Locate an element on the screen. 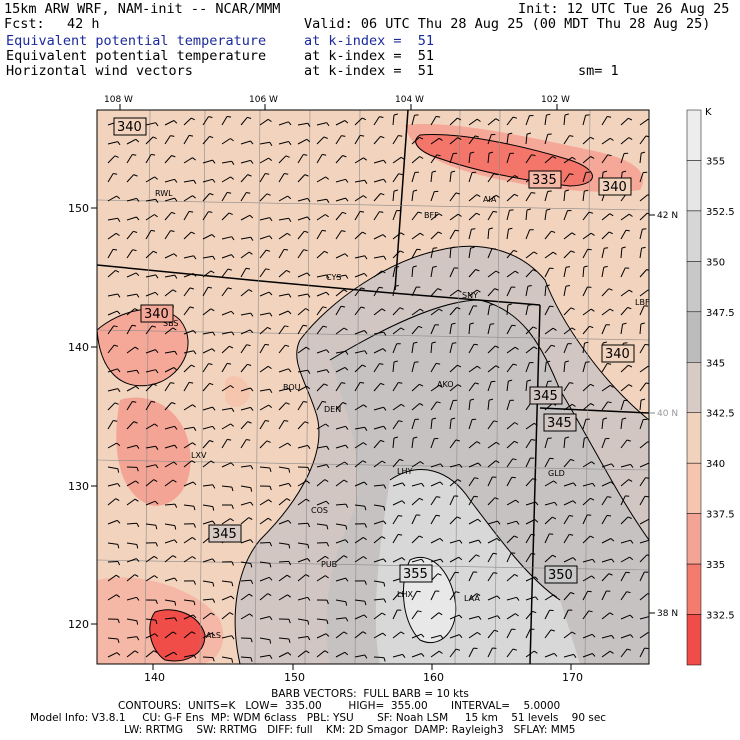 The width and height of the screenshot is (740, 740). contour-label: 345 is located at coordinates (559, 423).